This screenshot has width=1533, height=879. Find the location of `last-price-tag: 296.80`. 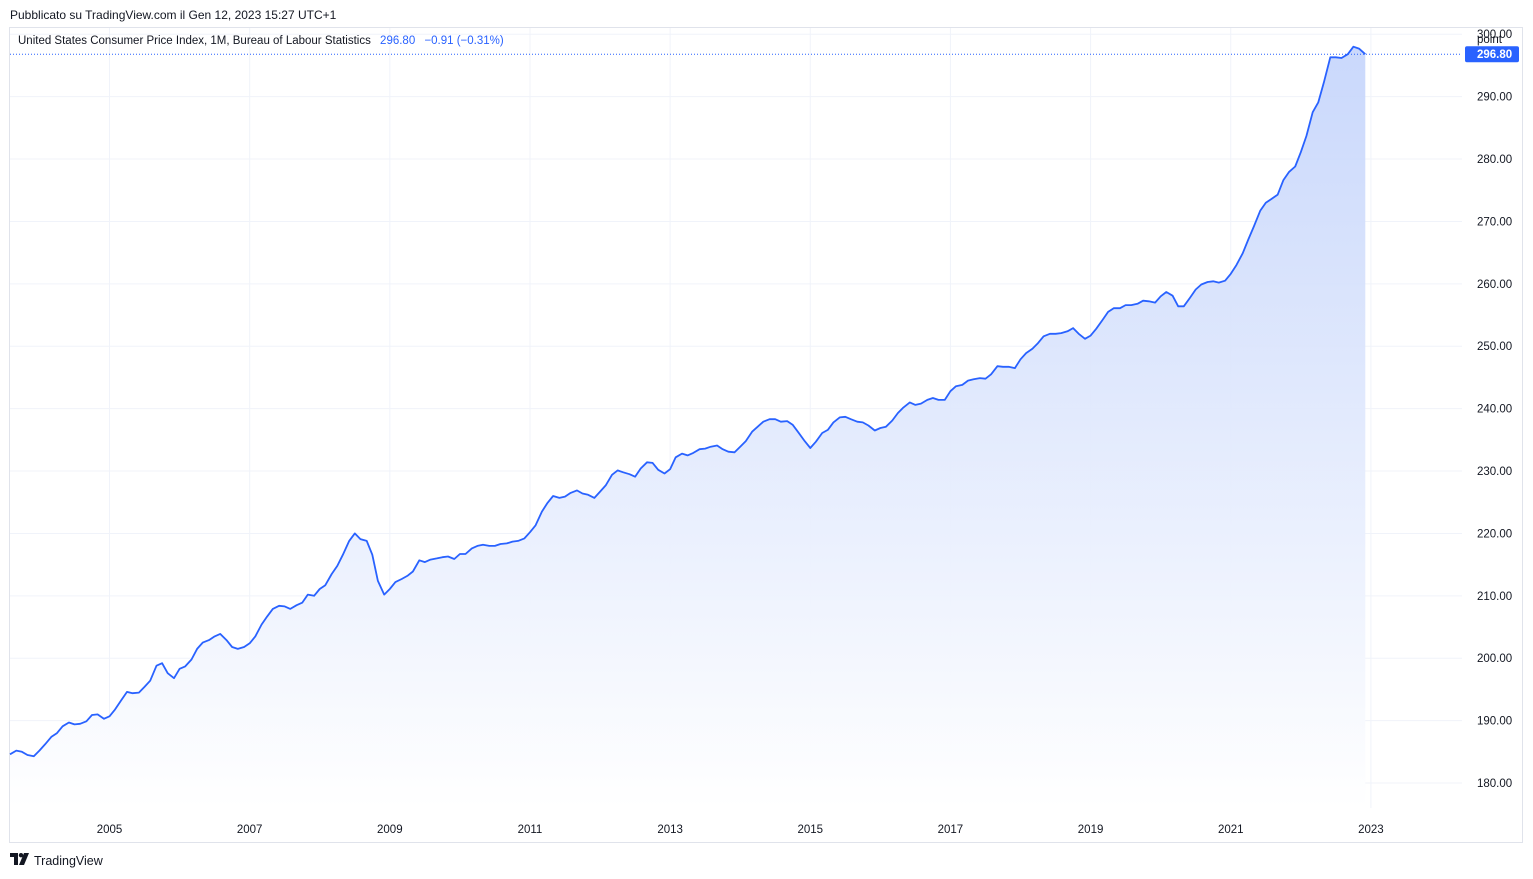

last-price-tag: 296.80 is located at coordinates (1492, 54).